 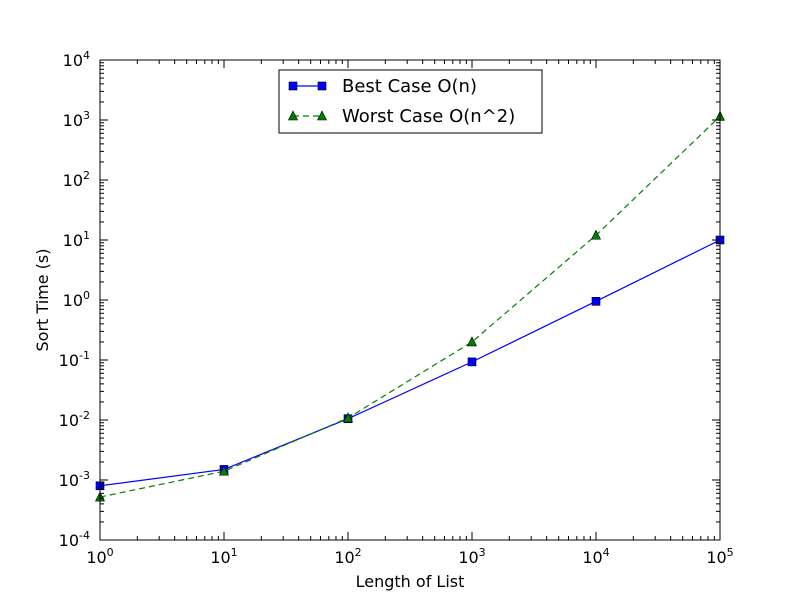 What do you see at coordinates (410, 581) in the screenshot?
I see `x-axis-label: Length of List` at bounding box center [410, 581].